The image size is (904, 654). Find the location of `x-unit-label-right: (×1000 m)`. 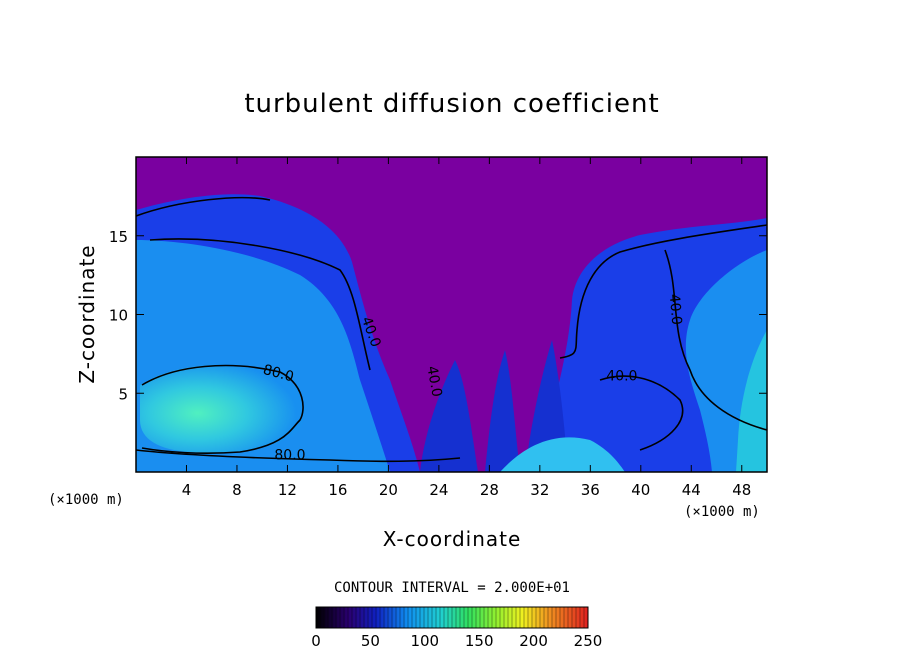

x-unit-label-right: (×1000 m) is located at coordinates (722, 512).